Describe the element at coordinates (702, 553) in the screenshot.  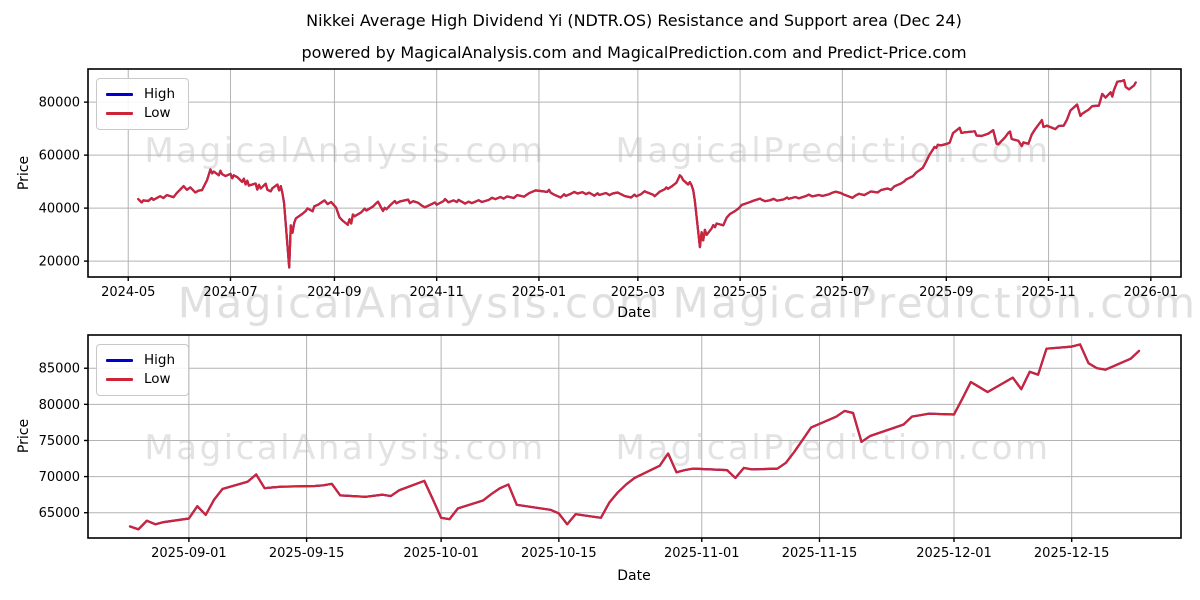
I see `x-tick-label: 2025-11-01` at that location.